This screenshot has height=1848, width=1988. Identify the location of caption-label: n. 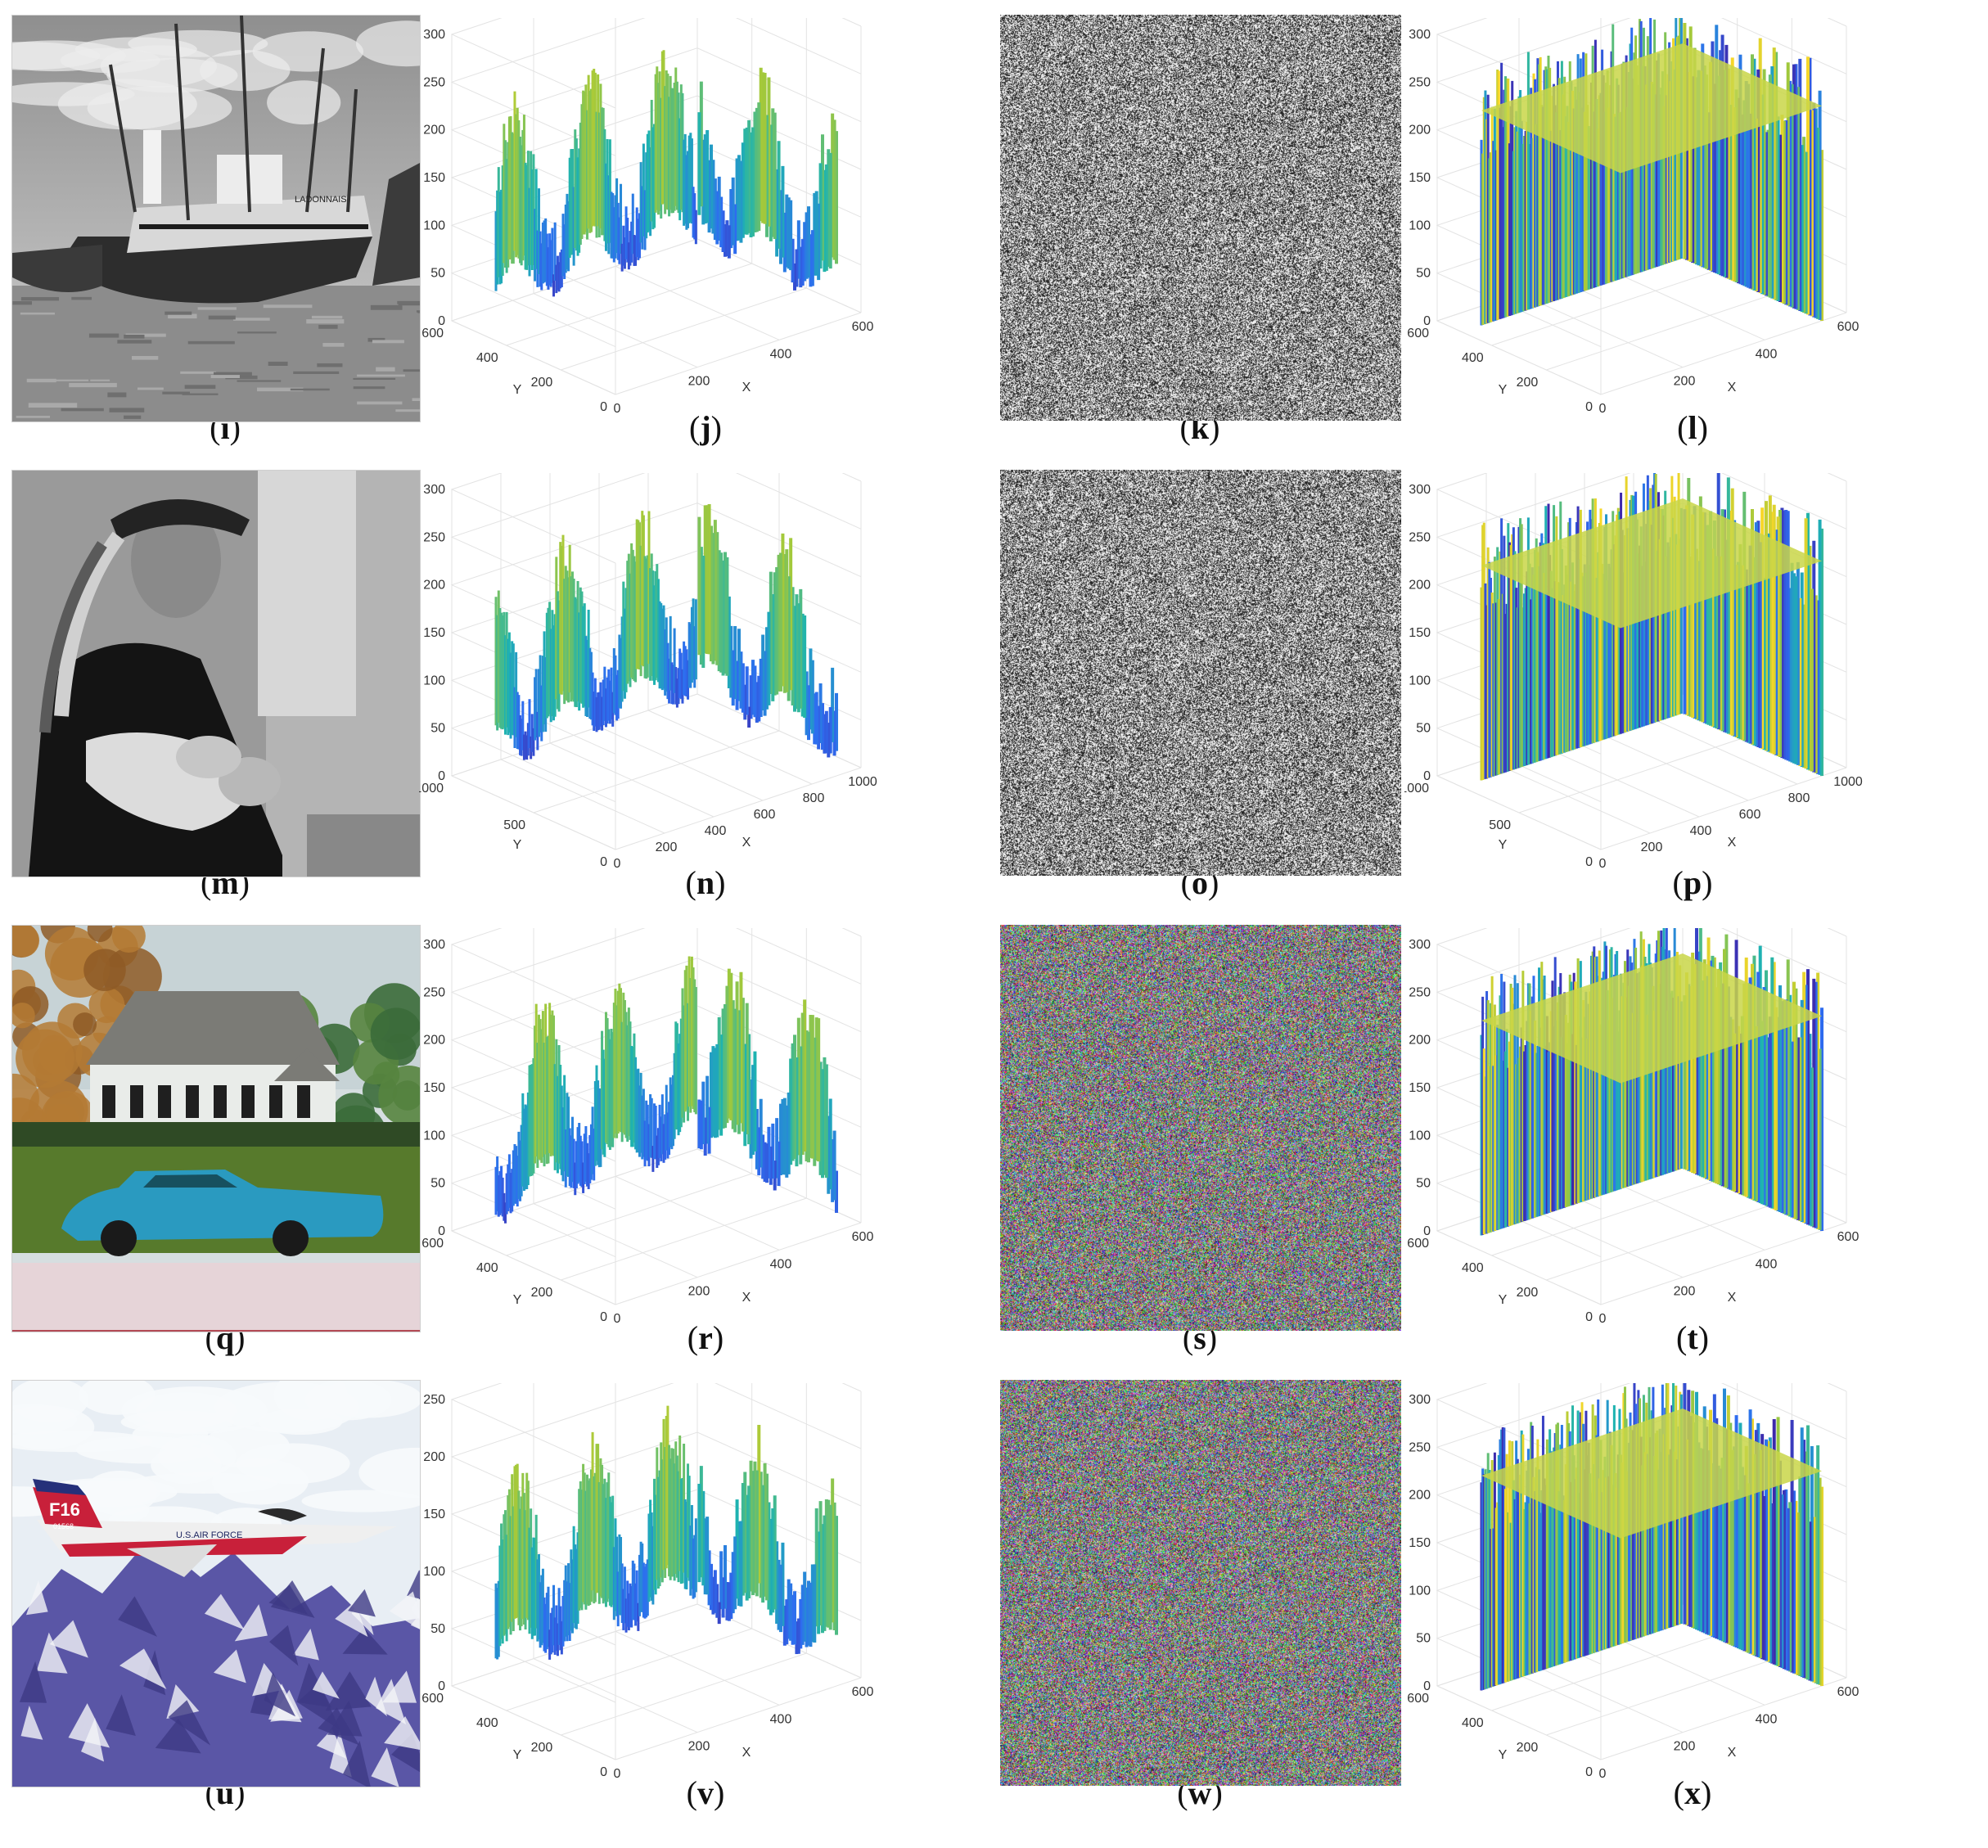
(706, 882).